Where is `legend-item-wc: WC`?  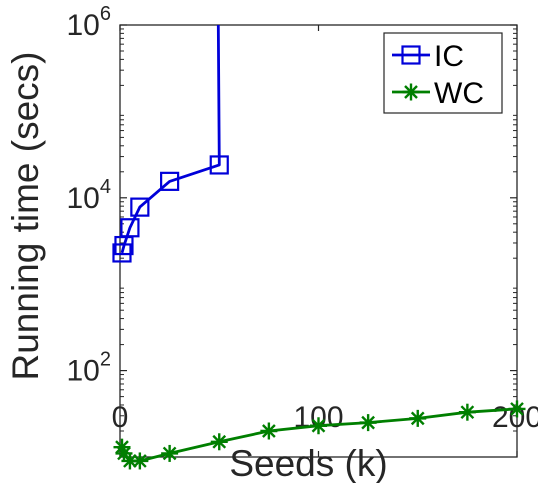
legend-item-wc: WC is located at coordinates (438, 93).